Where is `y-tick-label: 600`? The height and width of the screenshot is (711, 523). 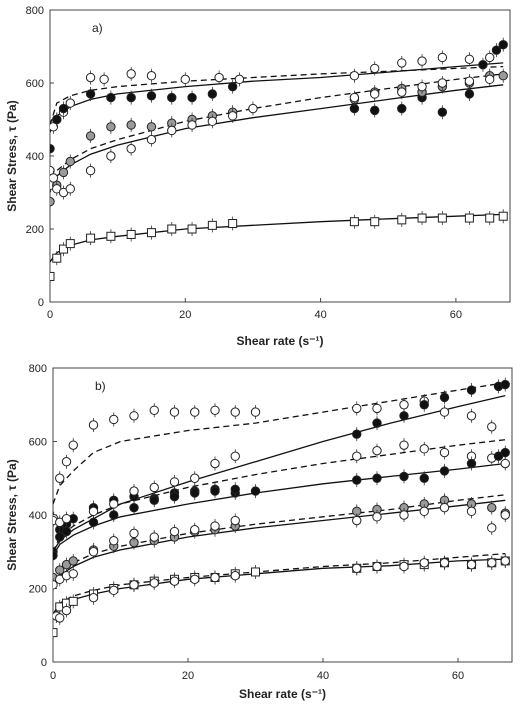 y-tick-label: 600 is located at coordinates (38, 443).